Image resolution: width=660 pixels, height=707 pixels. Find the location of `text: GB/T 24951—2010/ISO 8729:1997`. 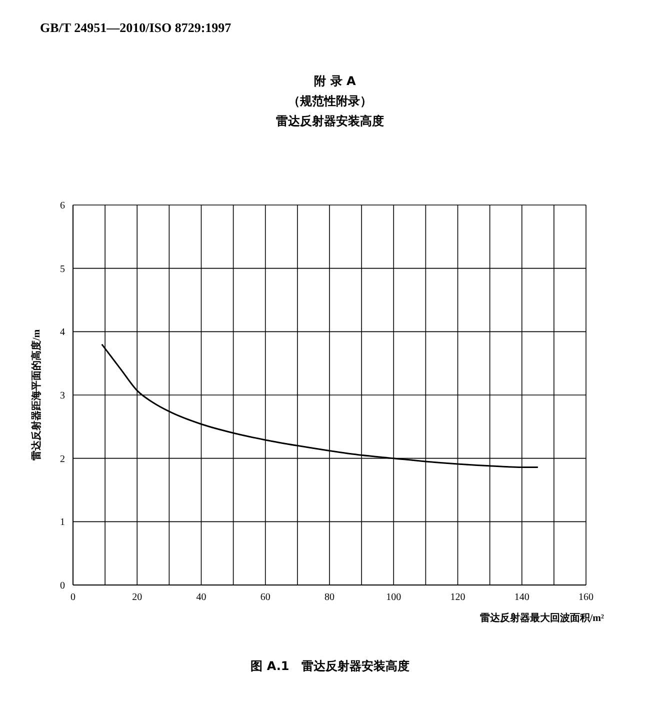

text: GB/T 24951—2010/ISO 8729:1997 is located at coordinates (136, 28).